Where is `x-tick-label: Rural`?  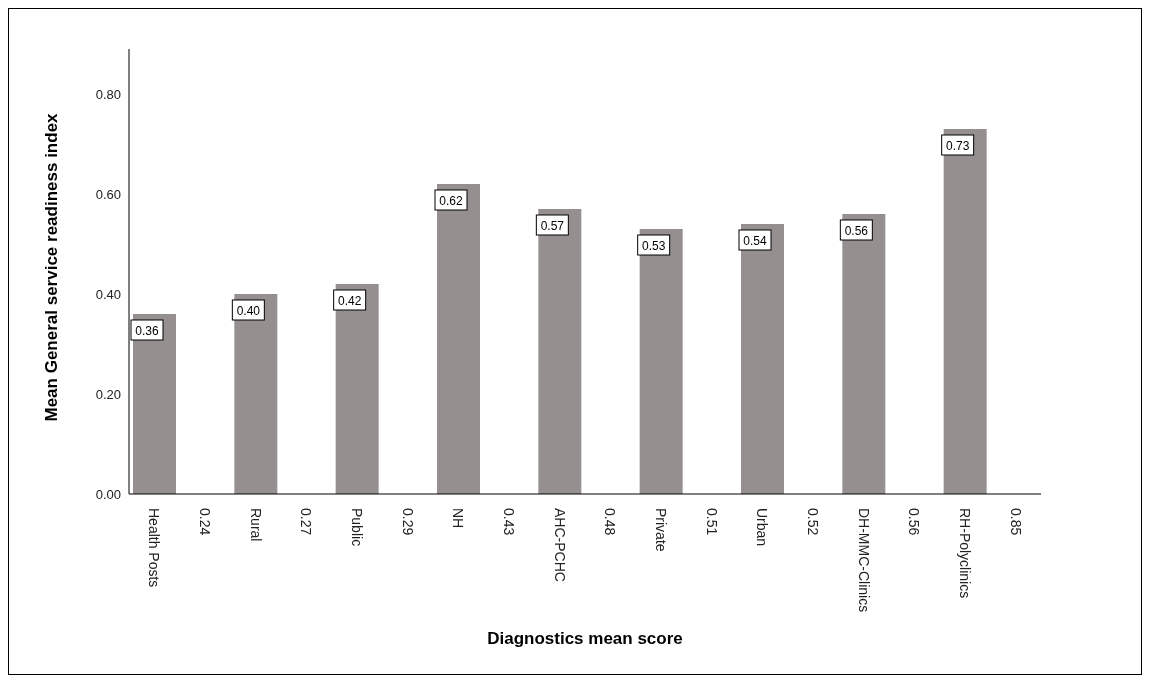 x-tick-label: Rural is located at coordinates (255, 525).